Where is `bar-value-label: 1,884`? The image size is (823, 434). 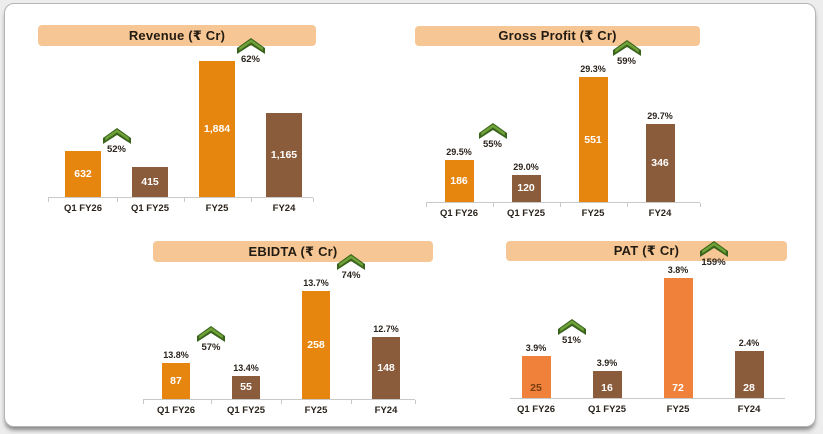
bar-value-label: 1,884 is located at coordinates (217, 129).